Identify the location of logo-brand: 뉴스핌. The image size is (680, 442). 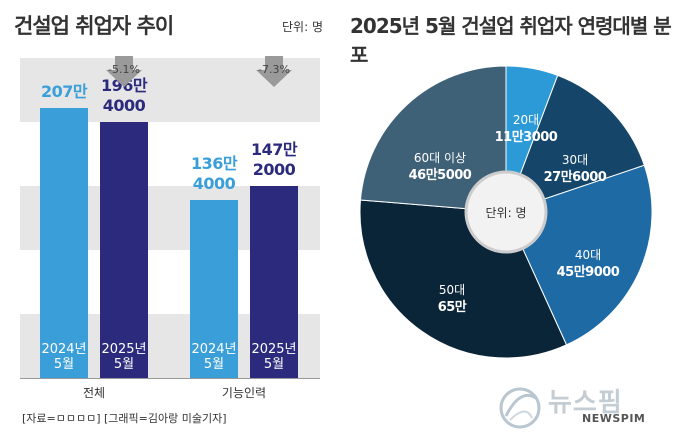
(585, 403).